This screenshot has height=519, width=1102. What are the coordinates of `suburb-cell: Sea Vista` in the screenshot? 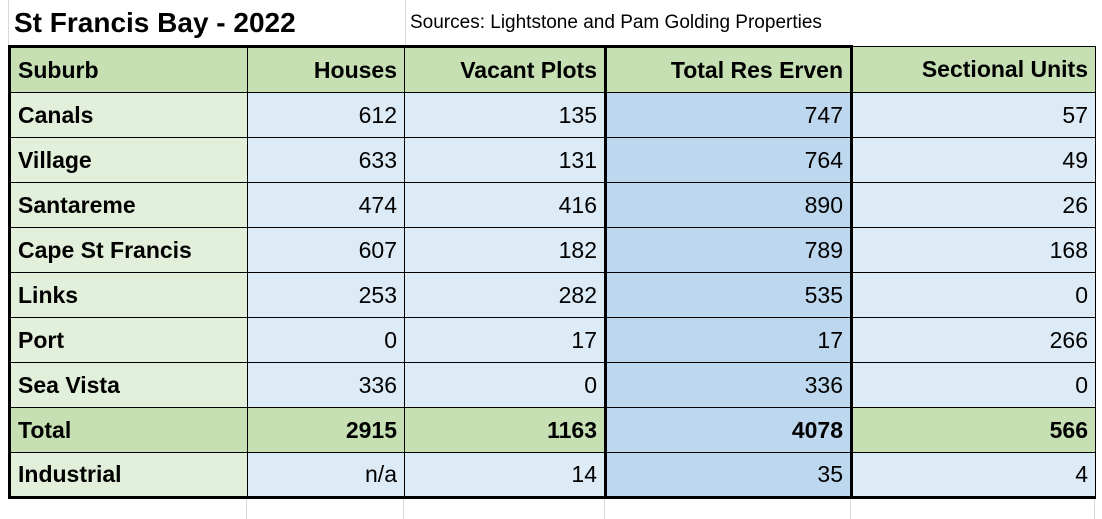 It's located at (128, 385).